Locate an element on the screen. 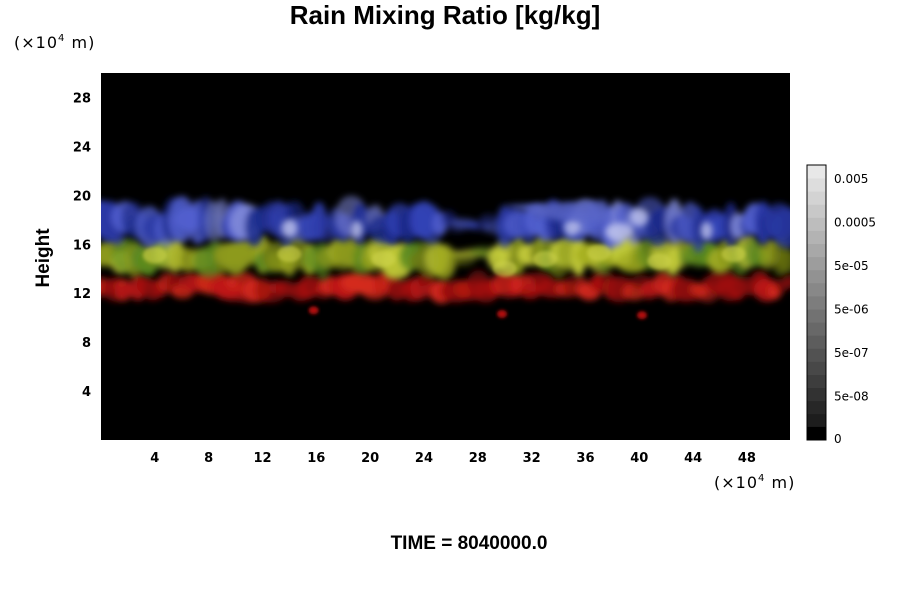 Image resolution: width=900 pixels, height=600 pixels. x-tick-label: 24 is located at coordinates (424, 458).